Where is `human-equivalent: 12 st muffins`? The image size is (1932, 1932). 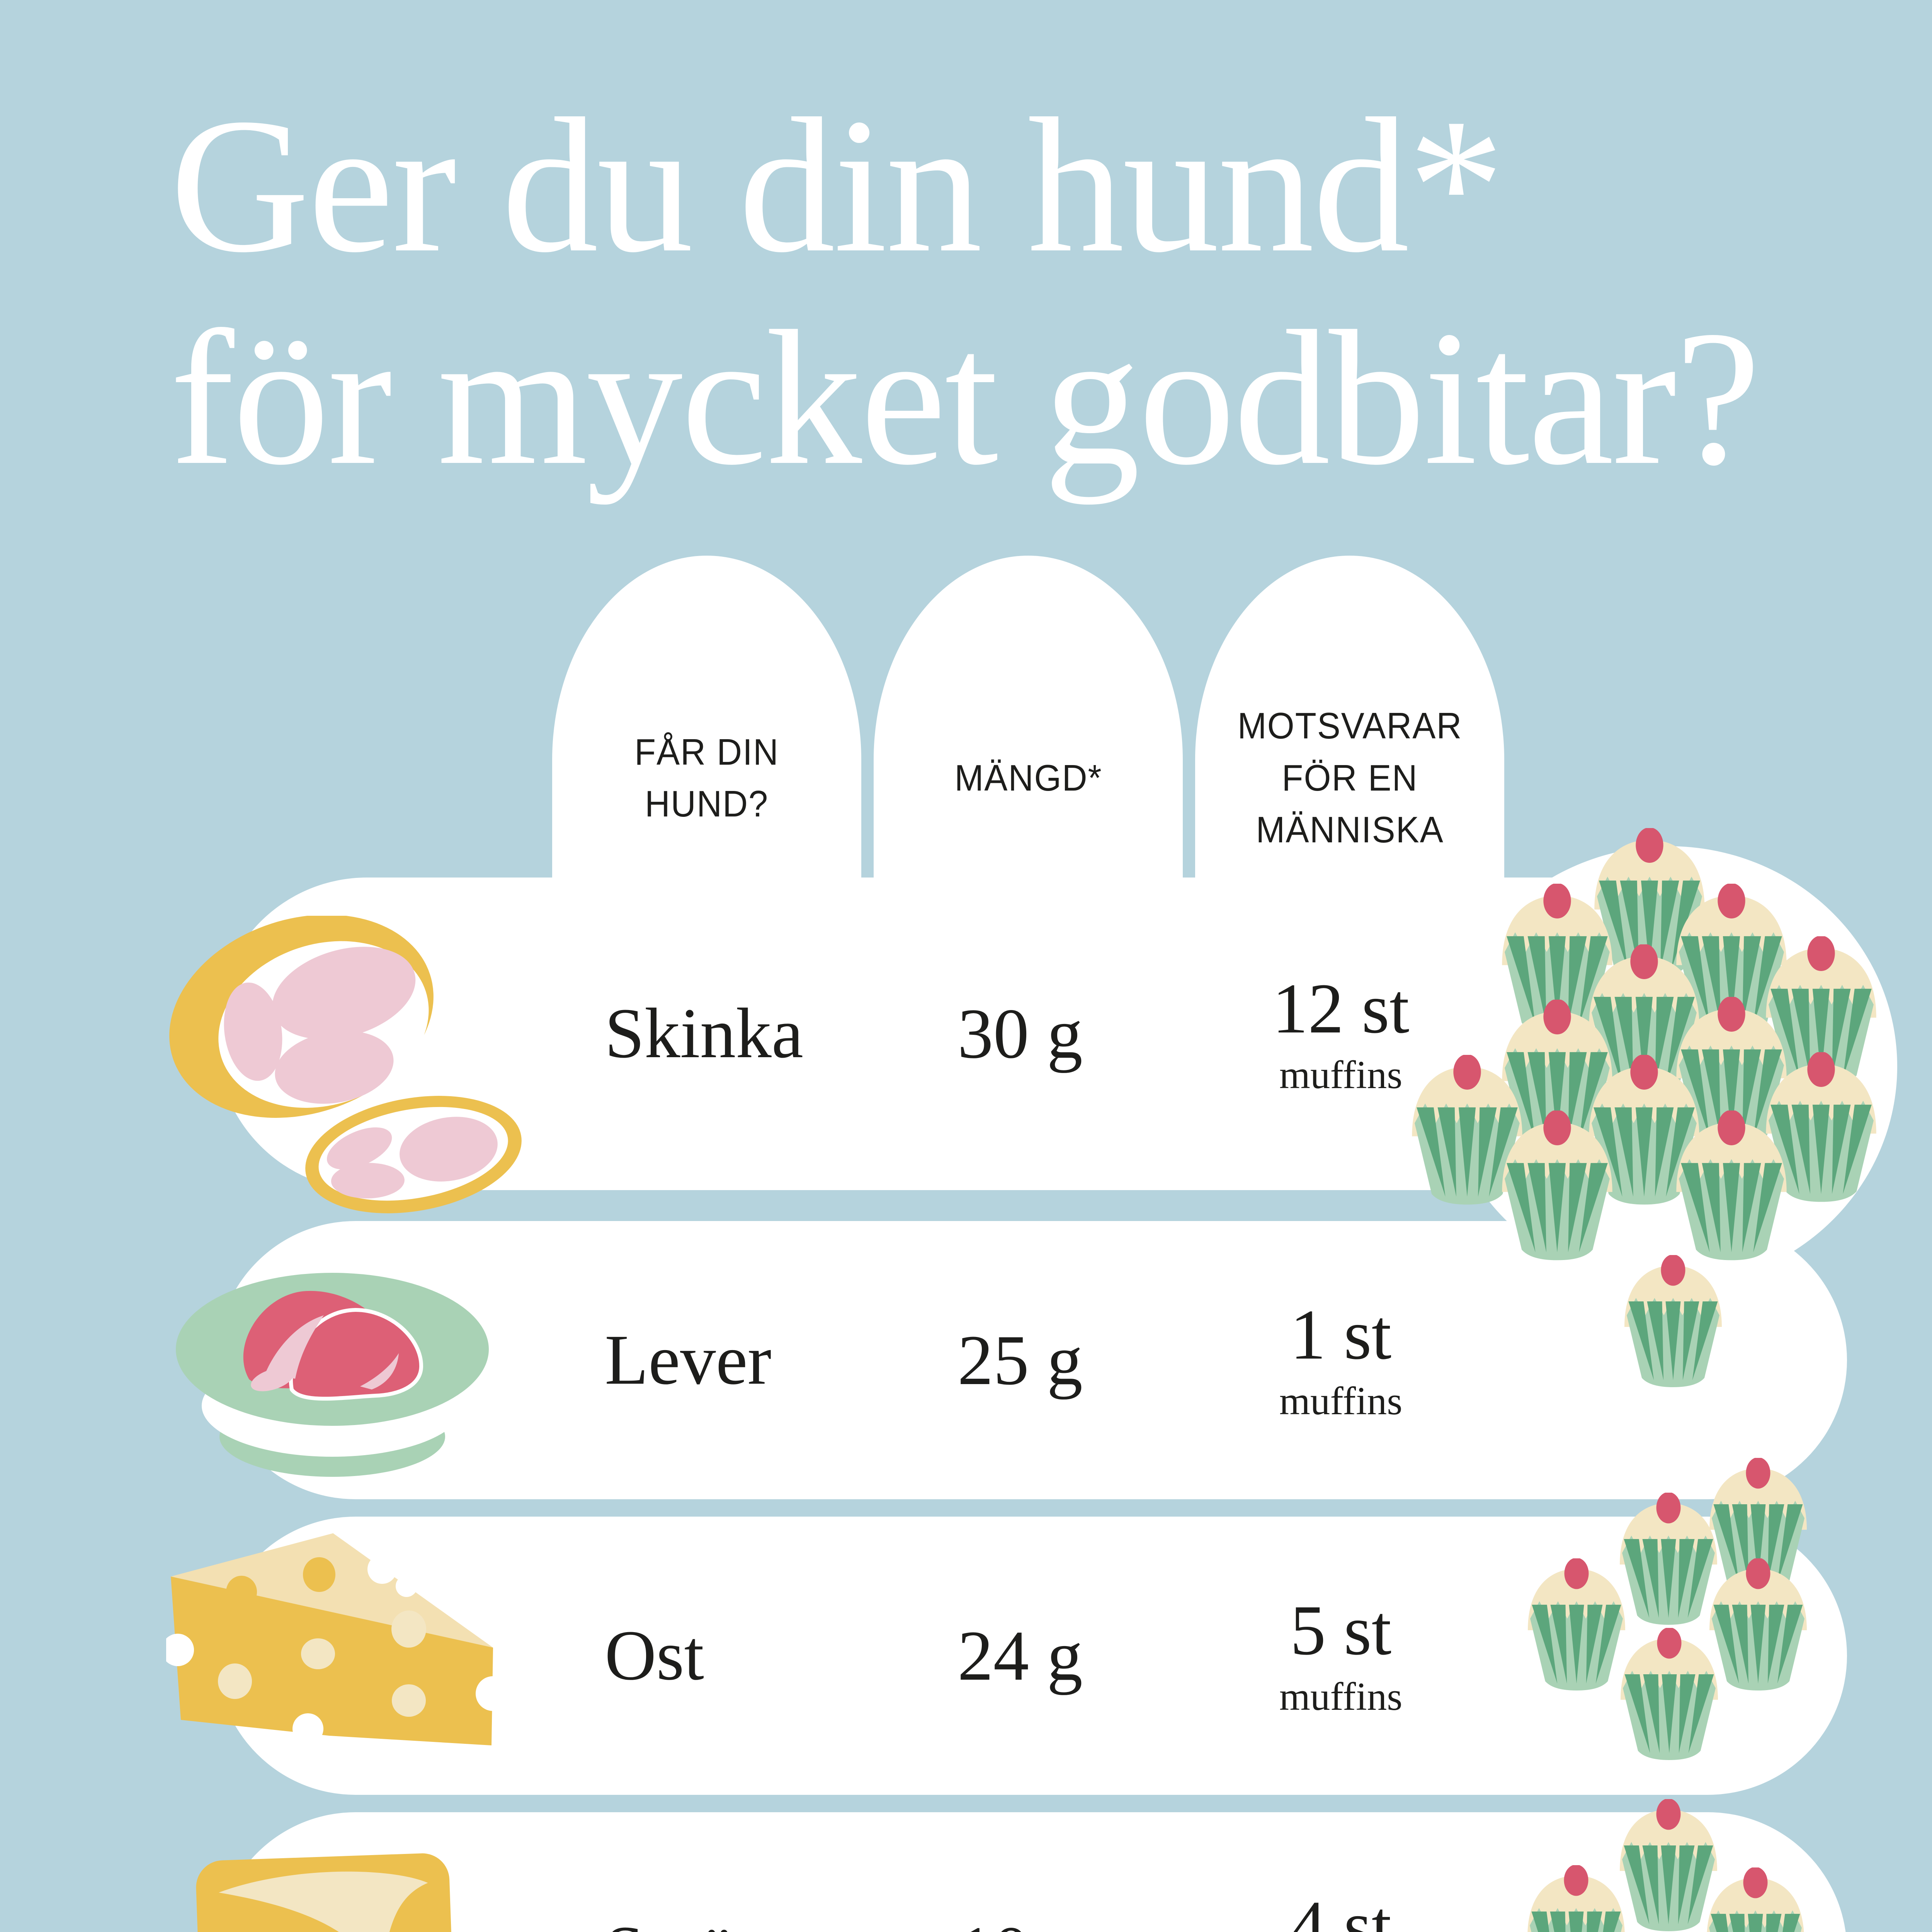 human-equivalent: 12 st muffins is located at coordinates (1341, 1034).